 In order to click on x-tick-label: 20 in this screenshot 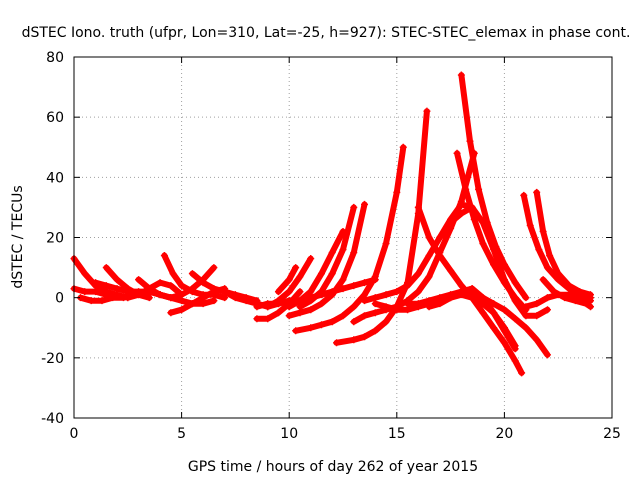, I will do `click(504, 434)`.